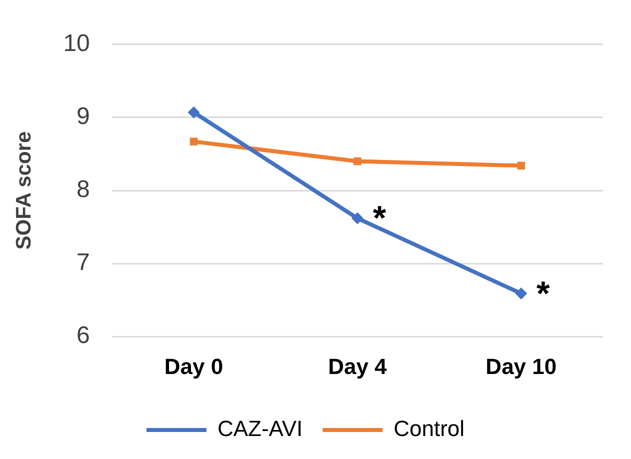  Describe the element at coordinates (429, 429) in the screenshot. I see `legend-label: Control` at that location.